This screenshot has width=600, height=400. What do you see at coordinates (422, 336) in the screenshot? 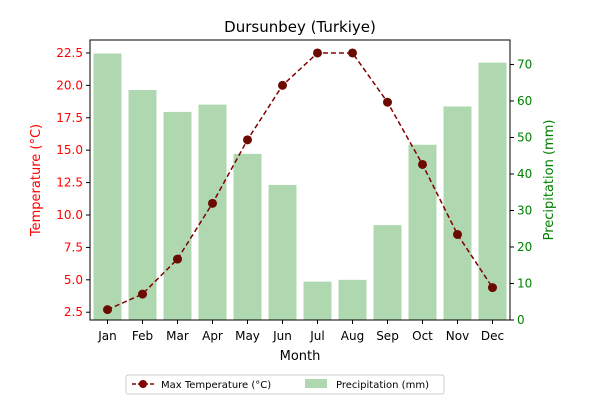
I see `x-tick-label-oct: Oct` at bounding box center [422, 336].